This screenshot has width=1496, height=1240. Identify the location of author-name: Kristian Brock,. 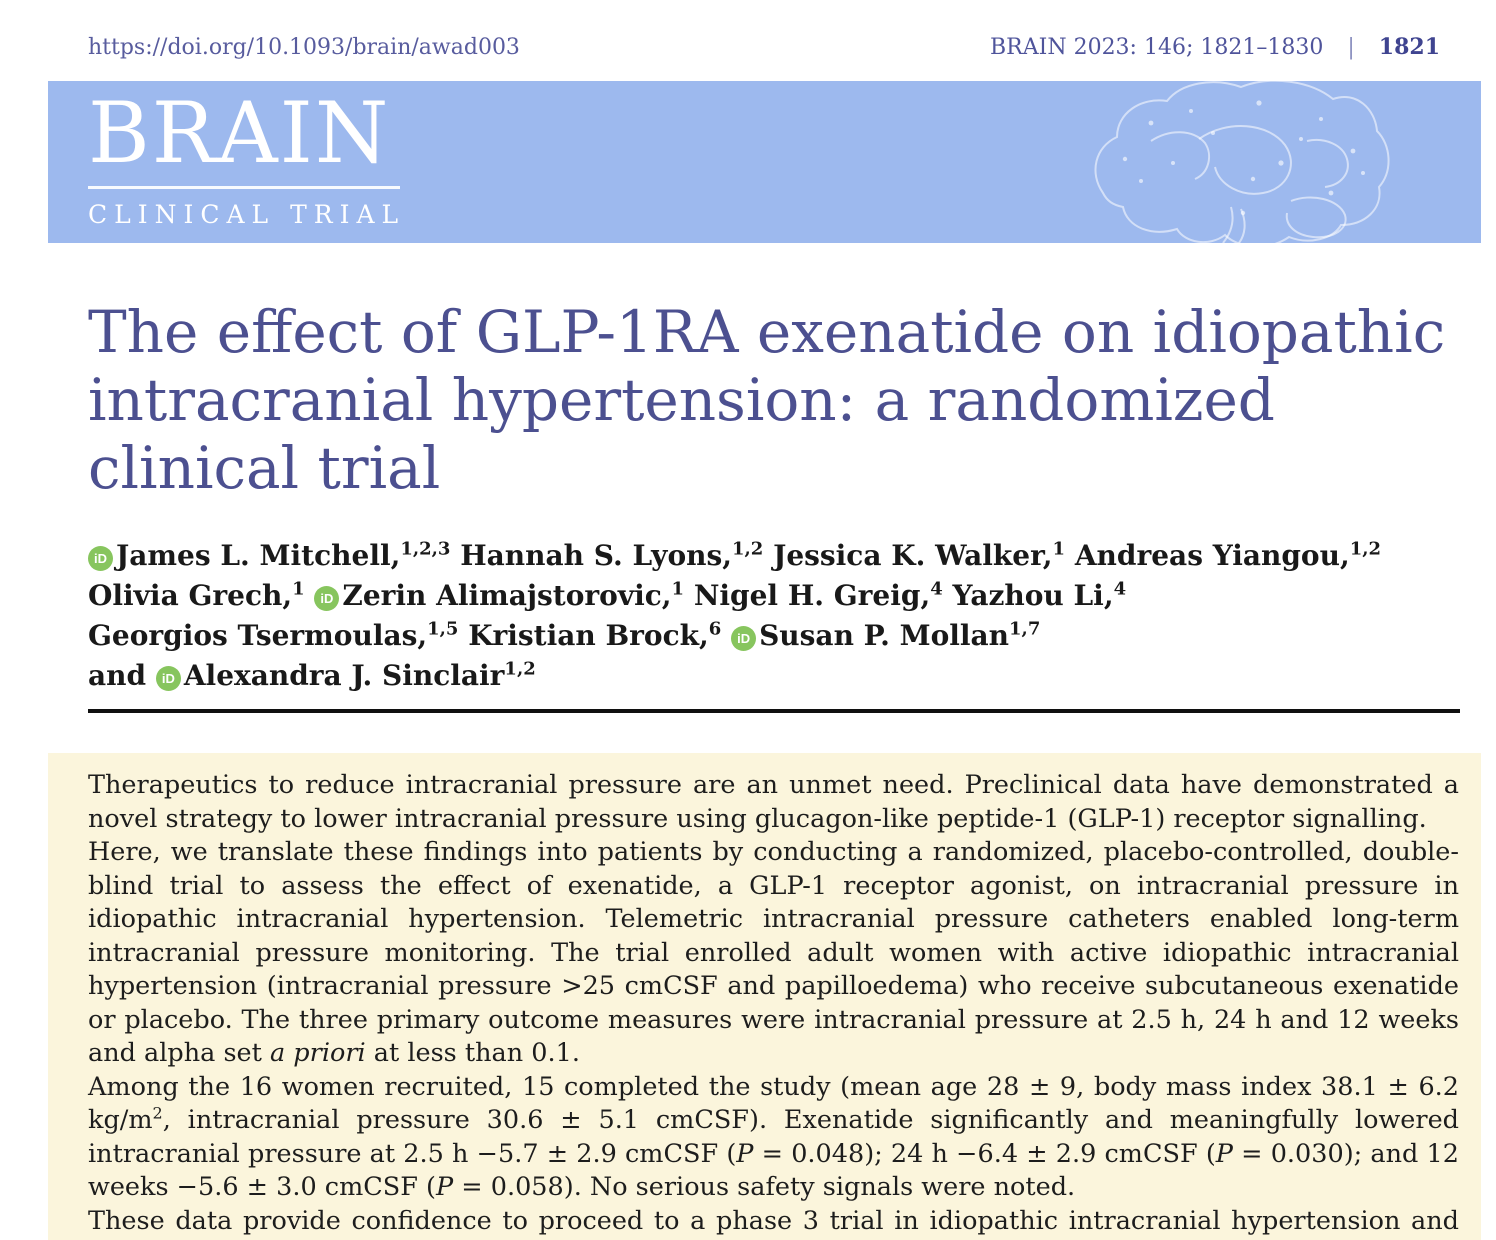
(588, 635).